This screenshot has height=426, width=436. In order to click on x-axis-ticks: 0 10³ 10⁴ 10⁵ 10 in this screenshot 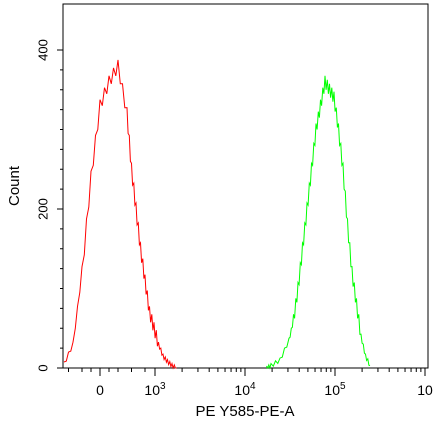, I will do `click(250, 383)`.